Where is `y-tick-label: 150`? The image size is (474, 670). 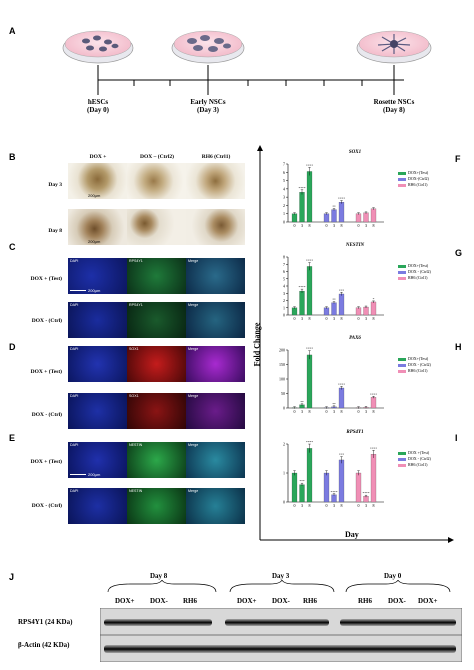 y-tick-label: 150 is located at coordinates (282, 364).